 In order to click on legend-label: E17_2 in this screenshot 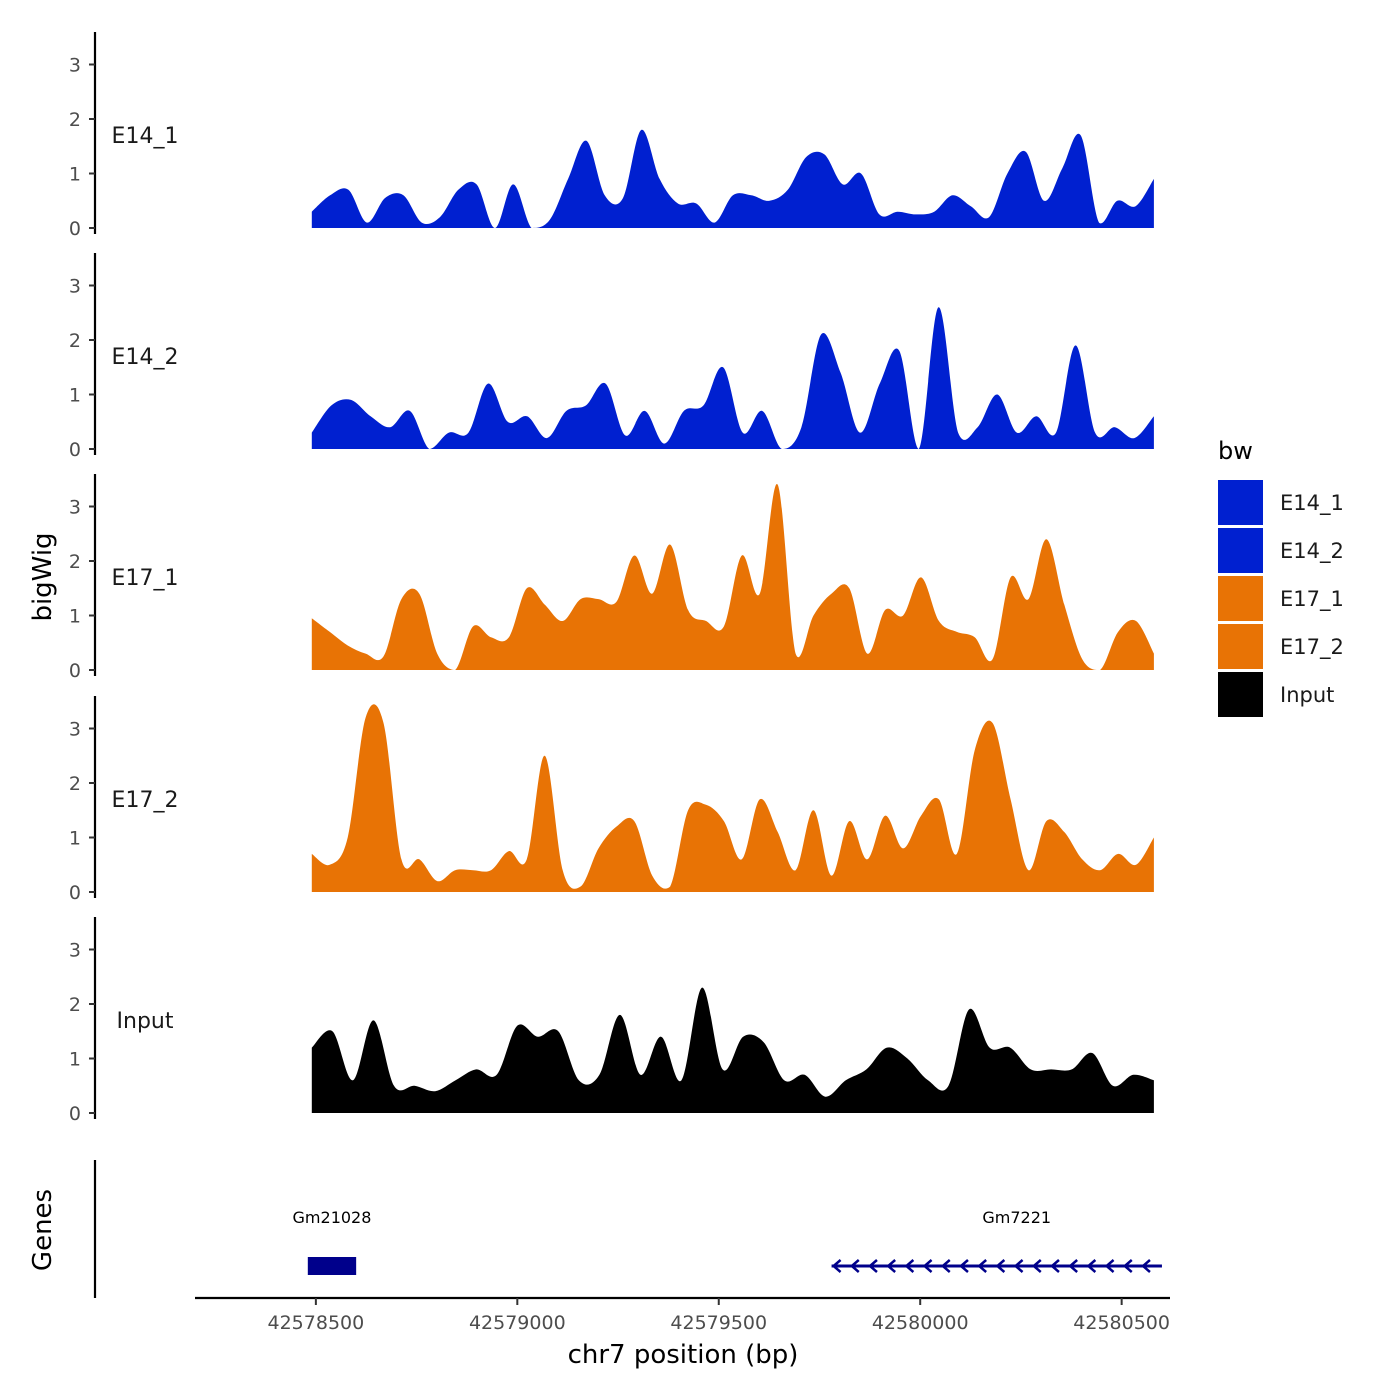, I will do `click(1312, 647)`.